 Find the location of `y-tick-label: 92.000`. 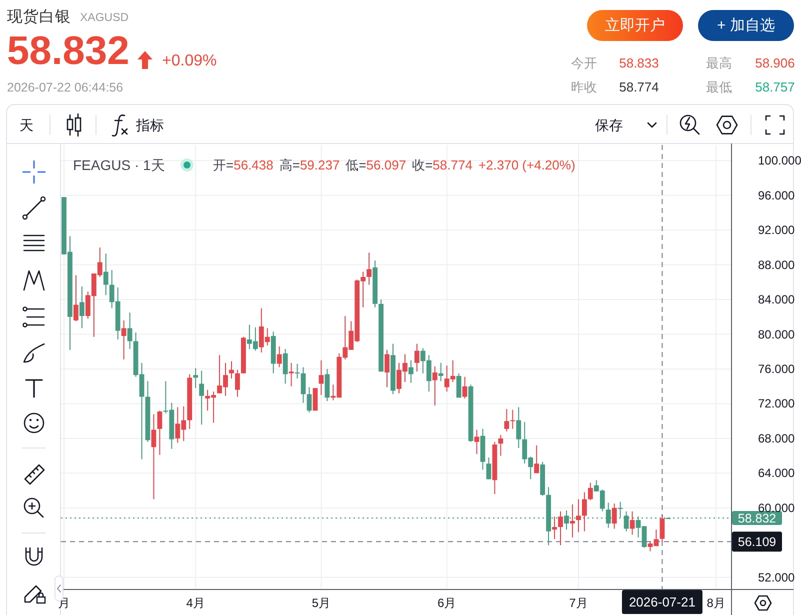

y-tick-label: 92.000 is located at coordinates (777, 230).